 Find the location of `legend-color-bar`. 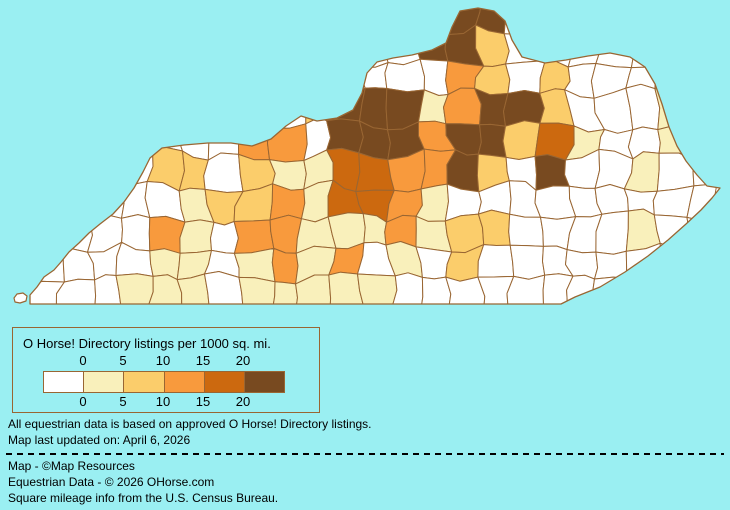

legend-color-bar is located at coordinates (164, 382).